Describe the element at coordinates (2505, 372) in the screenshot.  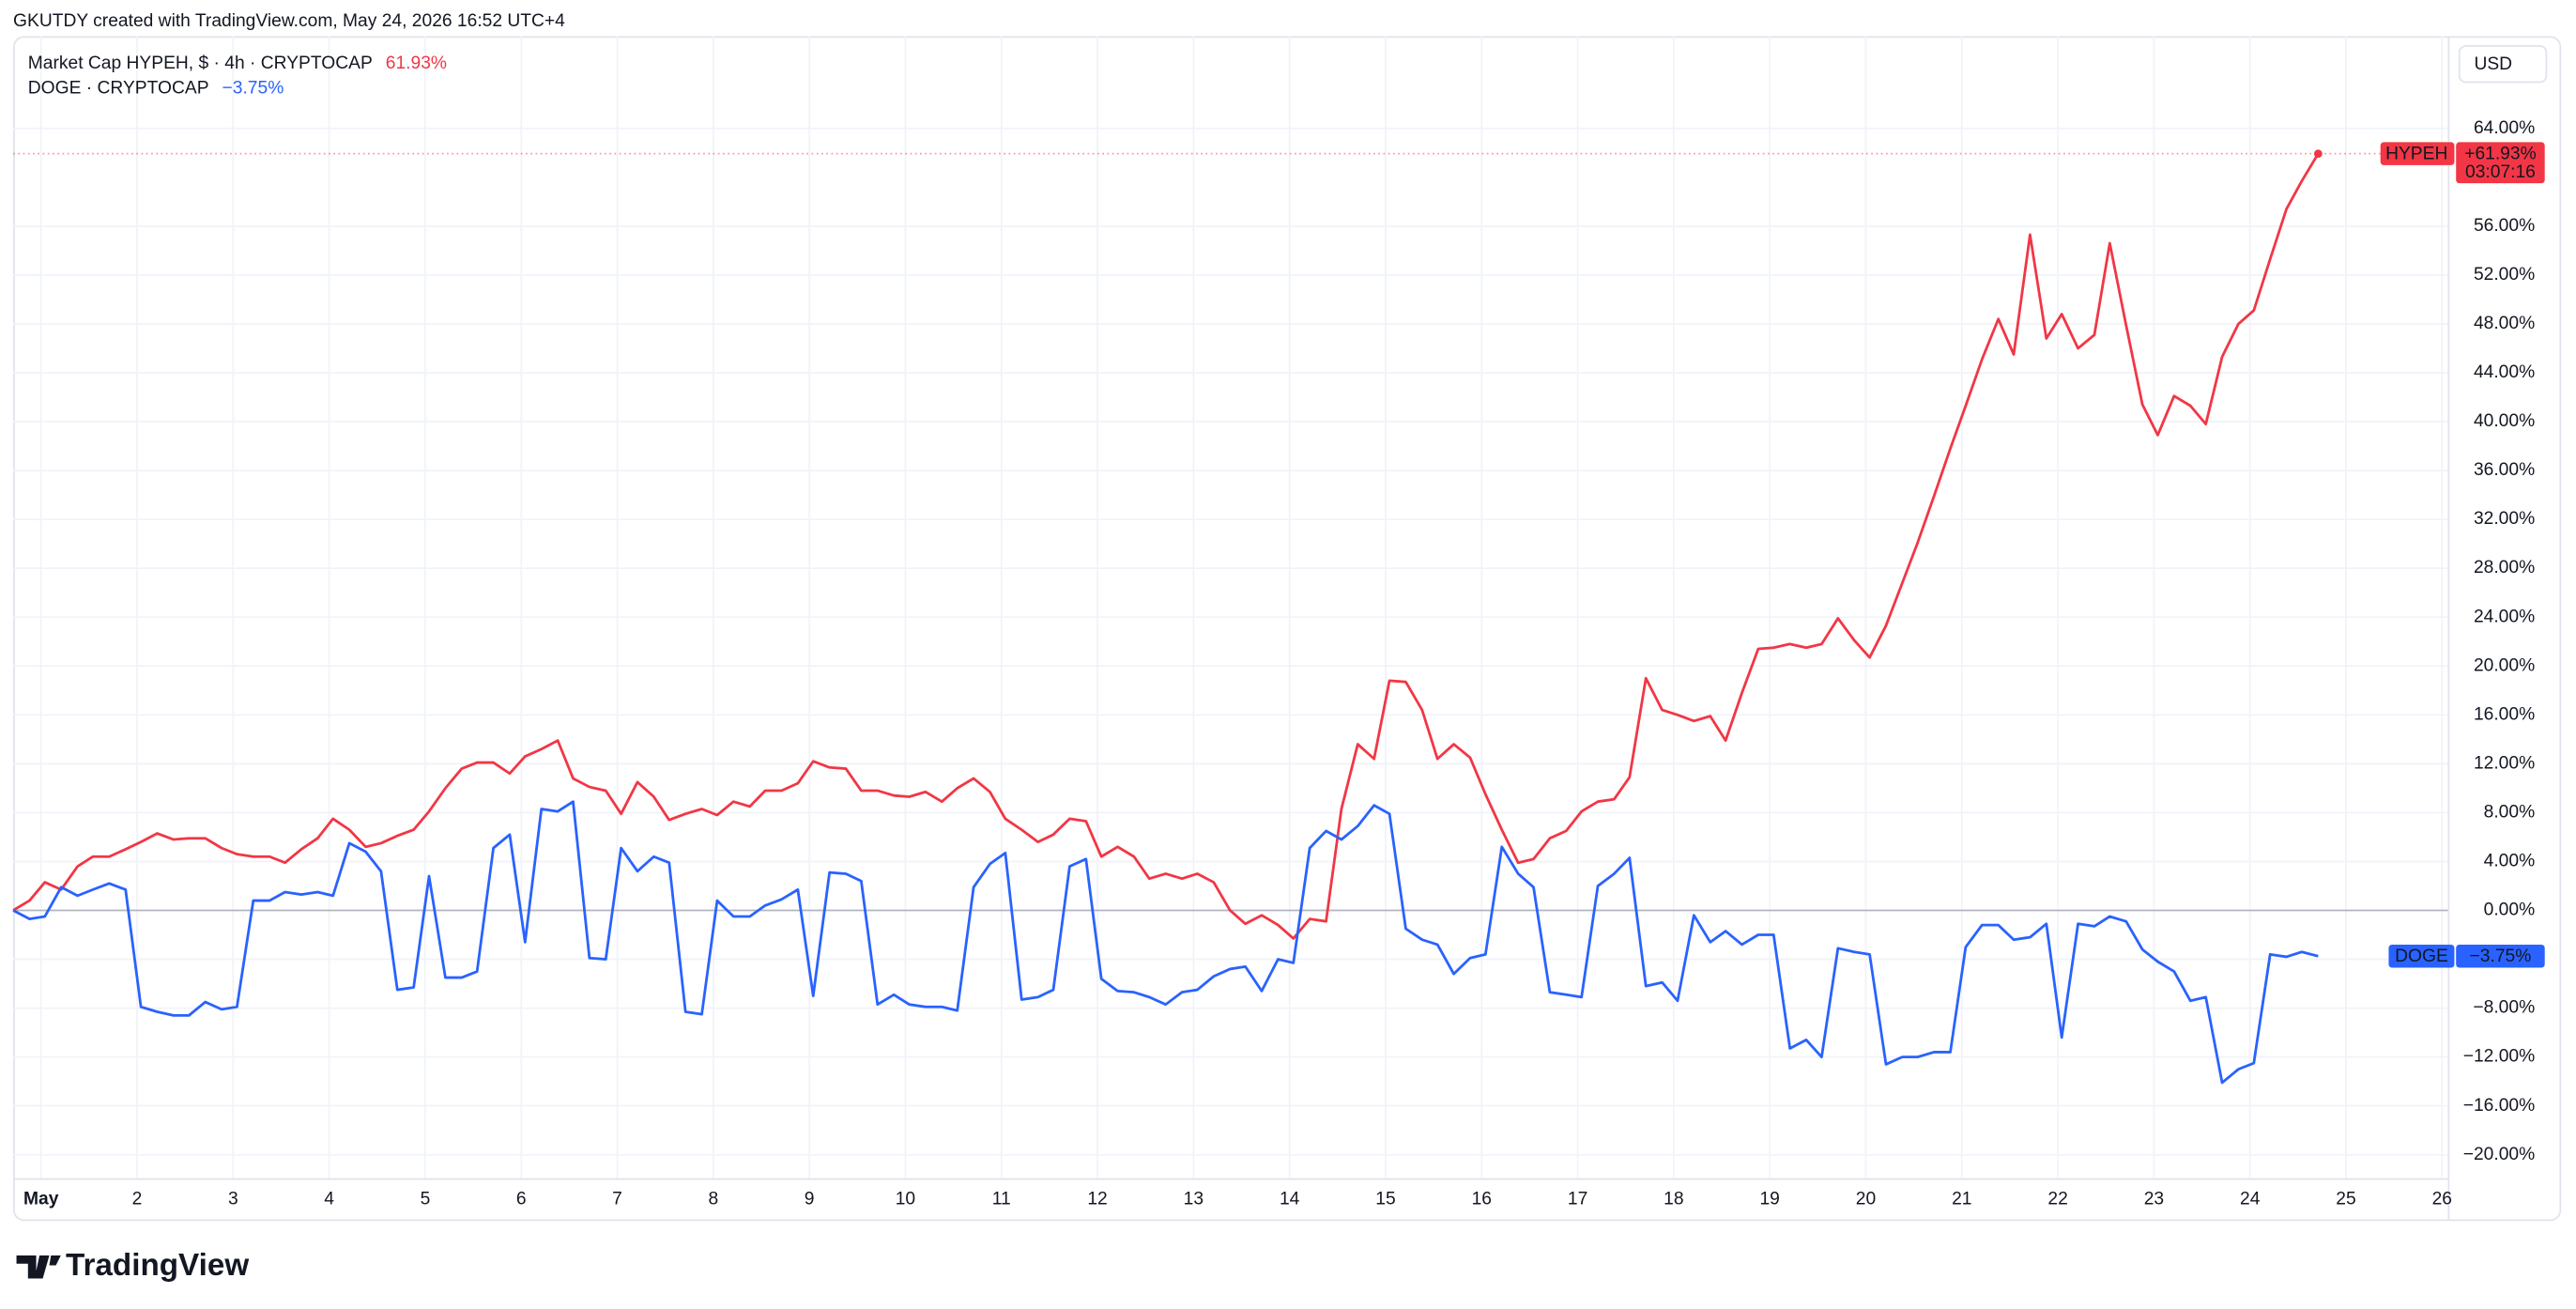
I see `y-tick-label: 44.00%` at that location.